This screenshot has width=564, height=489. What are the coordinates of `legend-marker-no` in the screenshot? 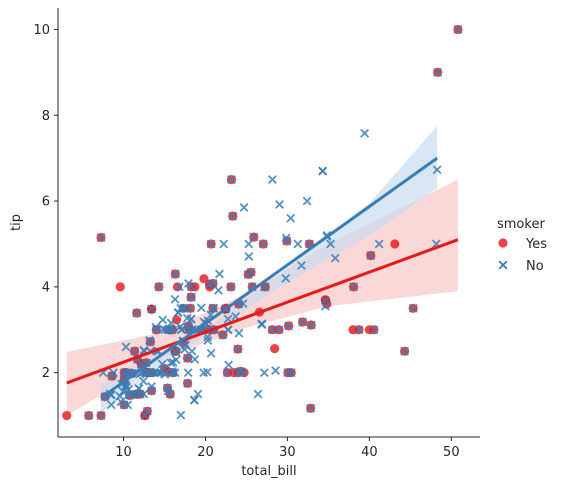 It's located at (503, 265).